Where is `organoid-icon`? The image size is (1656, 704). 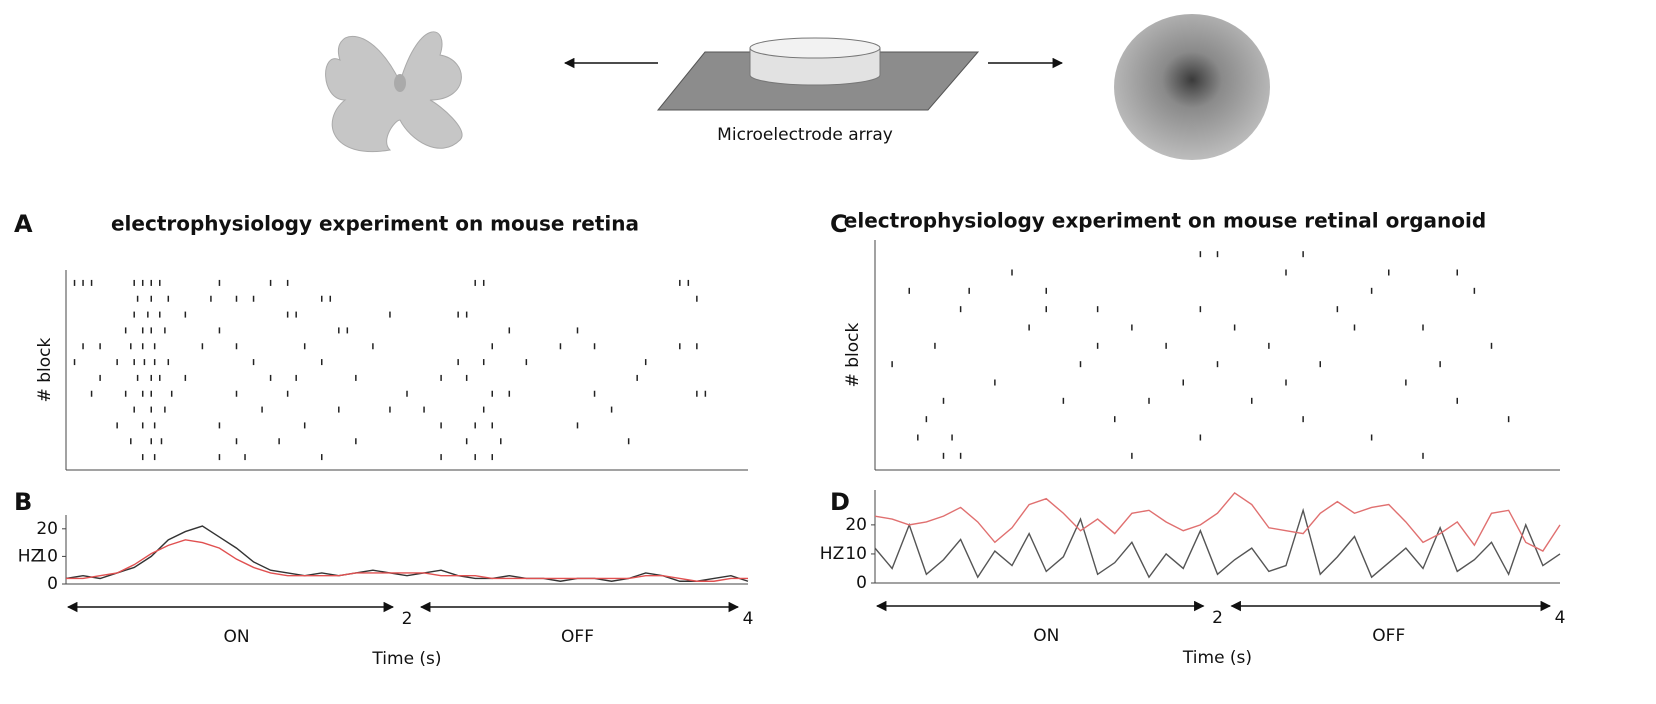 organoid-icon is located at coordinates (1192, 87).